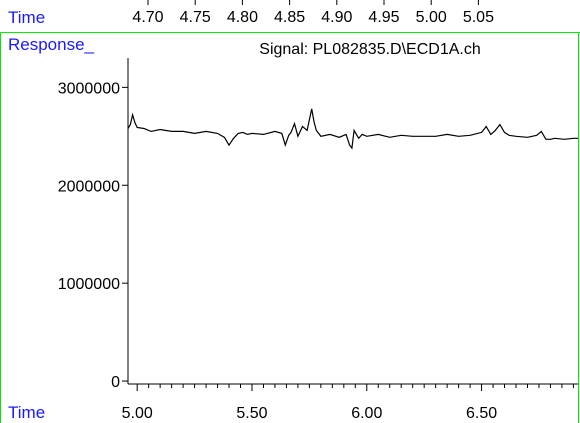  Describe the element at coordinates (383, 17) in the screenshot. I see `top-tick-label: 4.95` at that location.